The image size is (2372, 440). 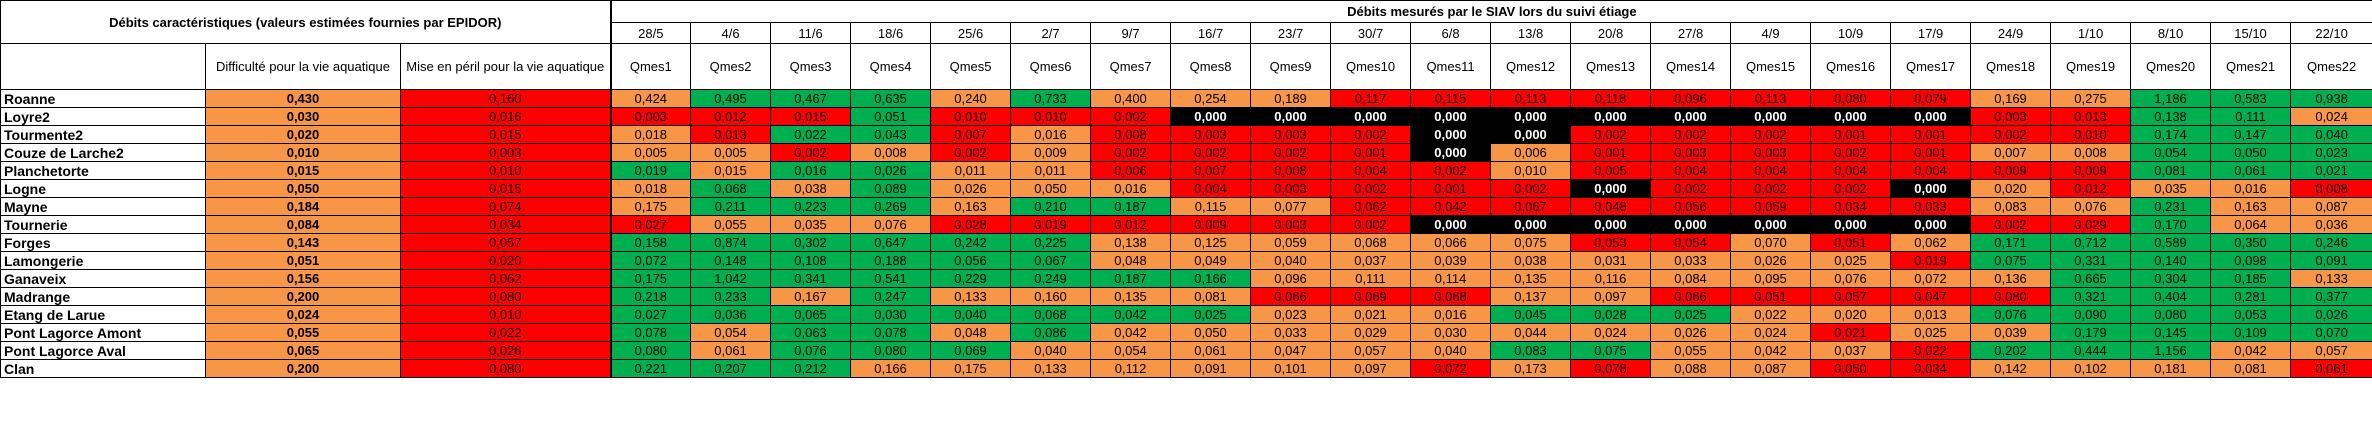 I want to click on measured-flow-cell: 0,012, so click(x=1131, y=224).